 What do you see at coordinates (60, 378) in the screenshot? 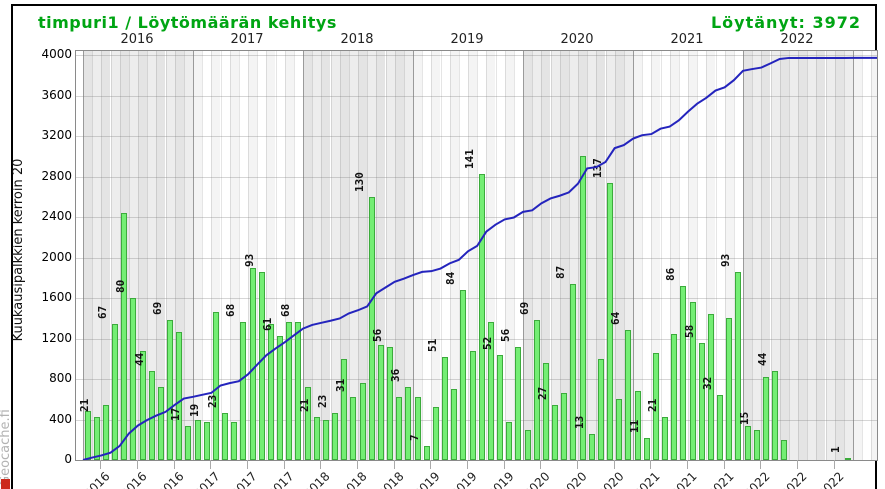
I see `y-axis-tick: 800` at bounding box center [60, 378].